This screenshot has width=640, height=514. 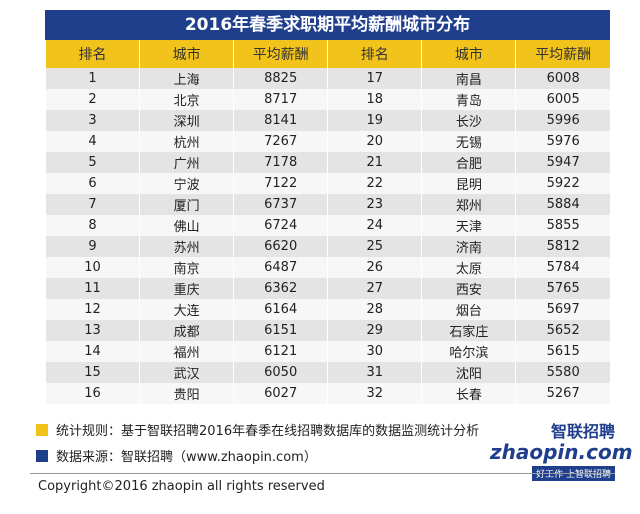 I want to click on table-cell: 14, so click(x=92, y=351).